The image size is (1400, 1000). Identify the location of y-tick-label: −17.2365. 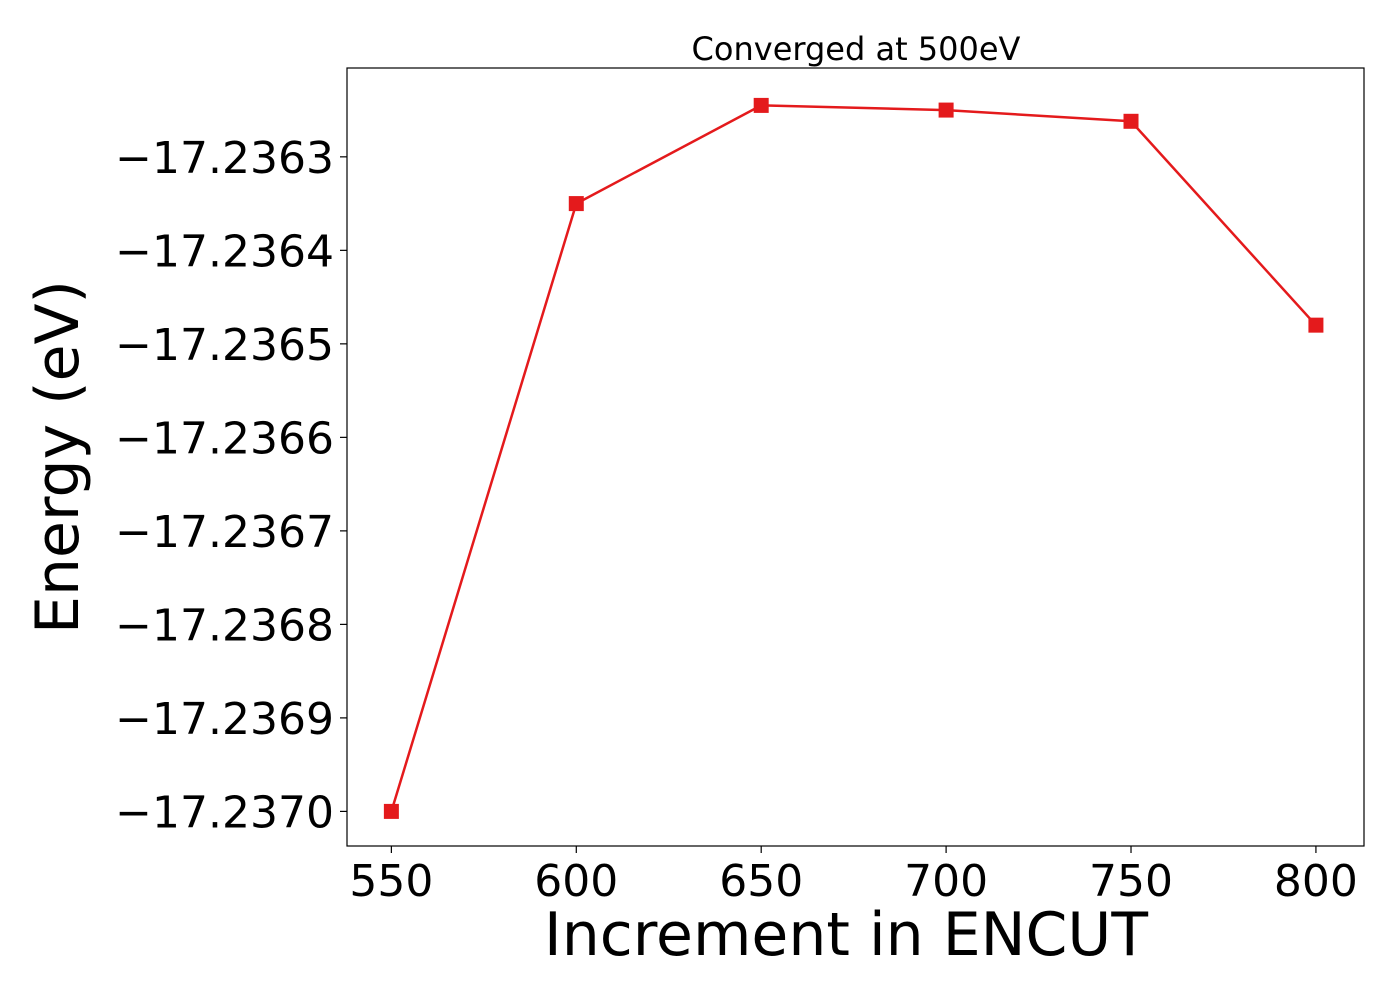
(224, 345).